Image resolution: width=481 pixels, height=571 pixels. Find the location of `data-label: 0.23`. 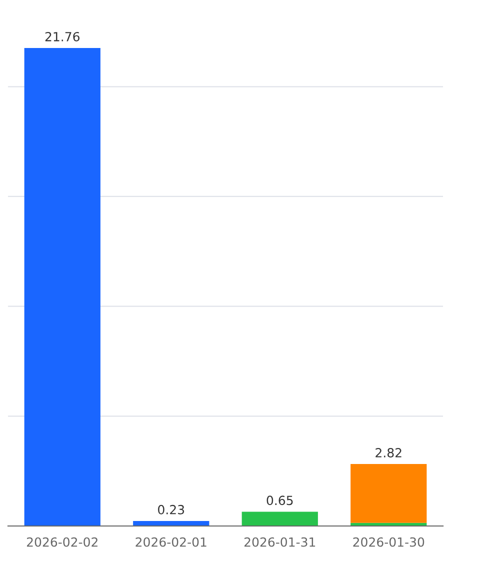

data-label: 0.23 is located at coordinates (171, 509).